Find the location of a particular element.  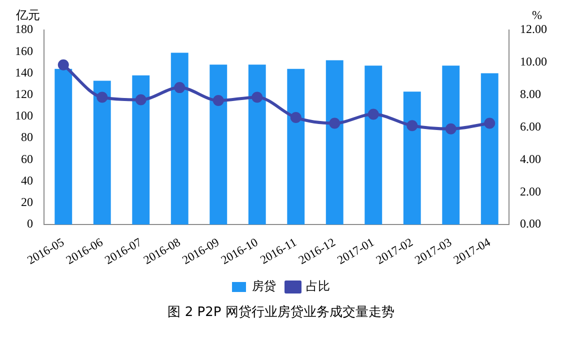

y-tick-label: 0 is located at coordinates (30, 223).